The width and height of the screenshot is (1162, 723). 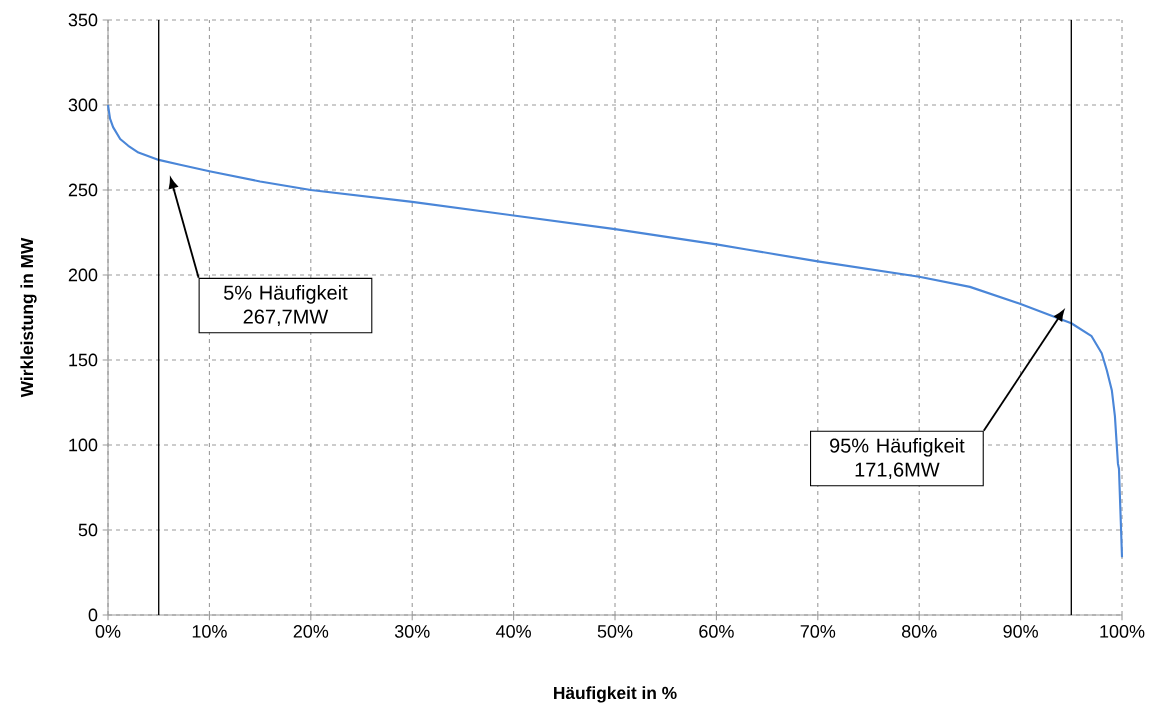 What do you see at coordinates (28, 317) in the screenshot?
I see `y-axis-title: Wirkleistung in MW` at bounding box center [28, 317].